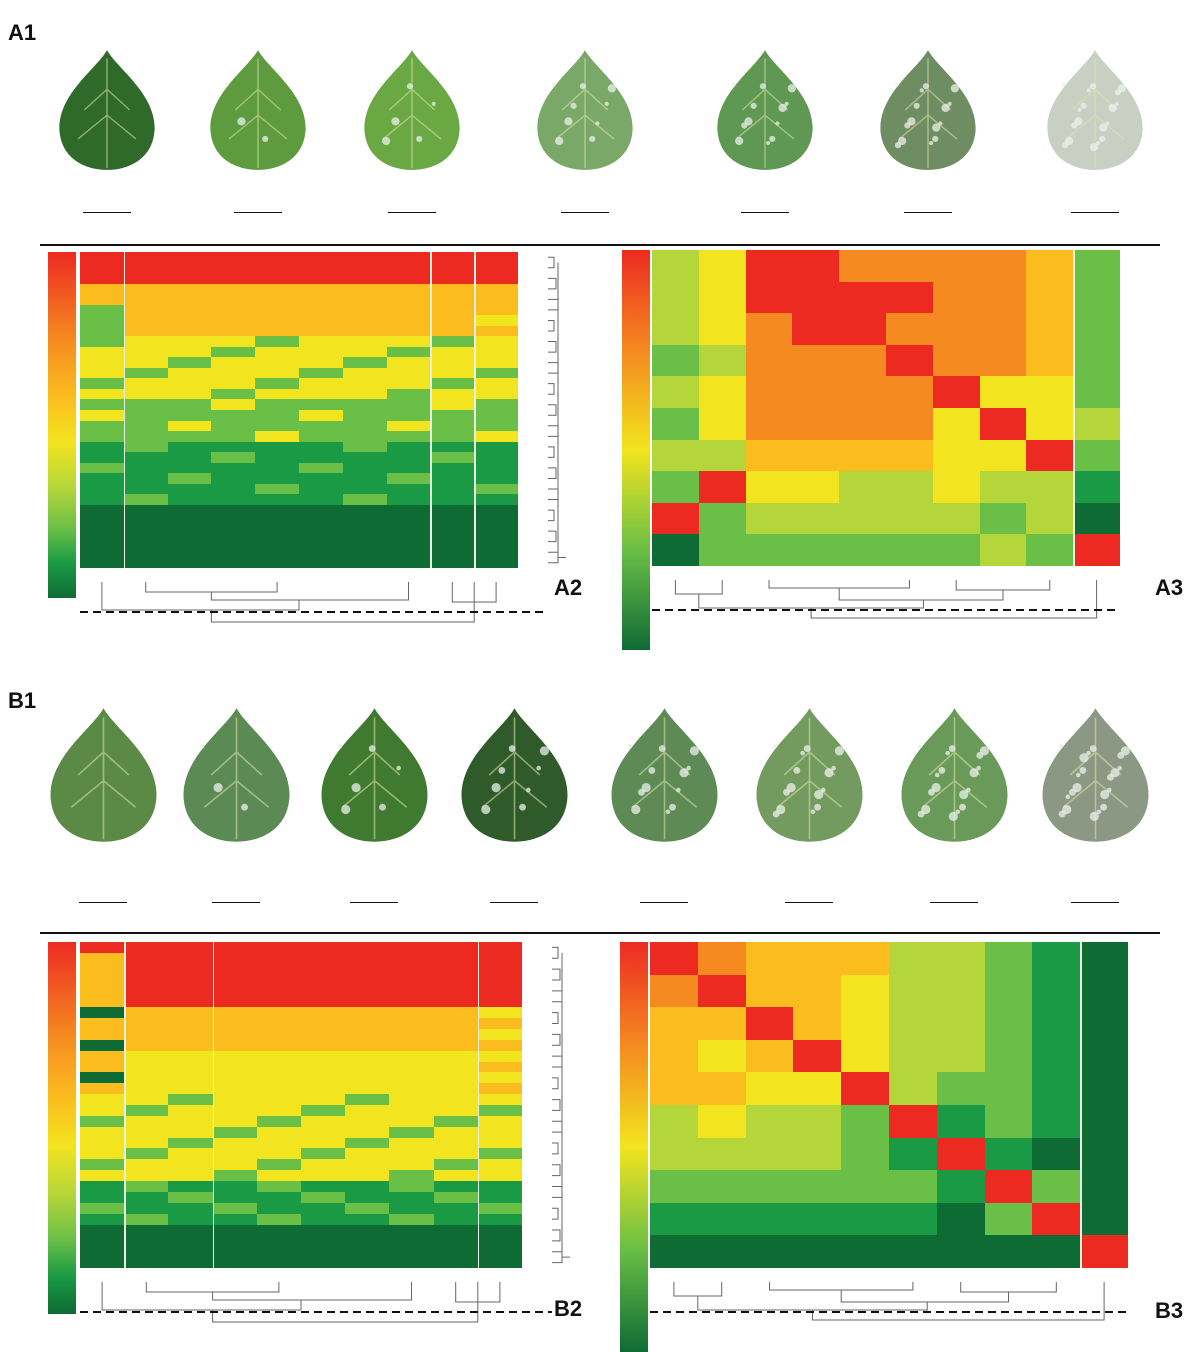 This screenshot has height=1352, width=1193. What do you see at coordinates (62, 425) in the screenshot?
I see `color-scale-bar` at bounding box center [62, 425].